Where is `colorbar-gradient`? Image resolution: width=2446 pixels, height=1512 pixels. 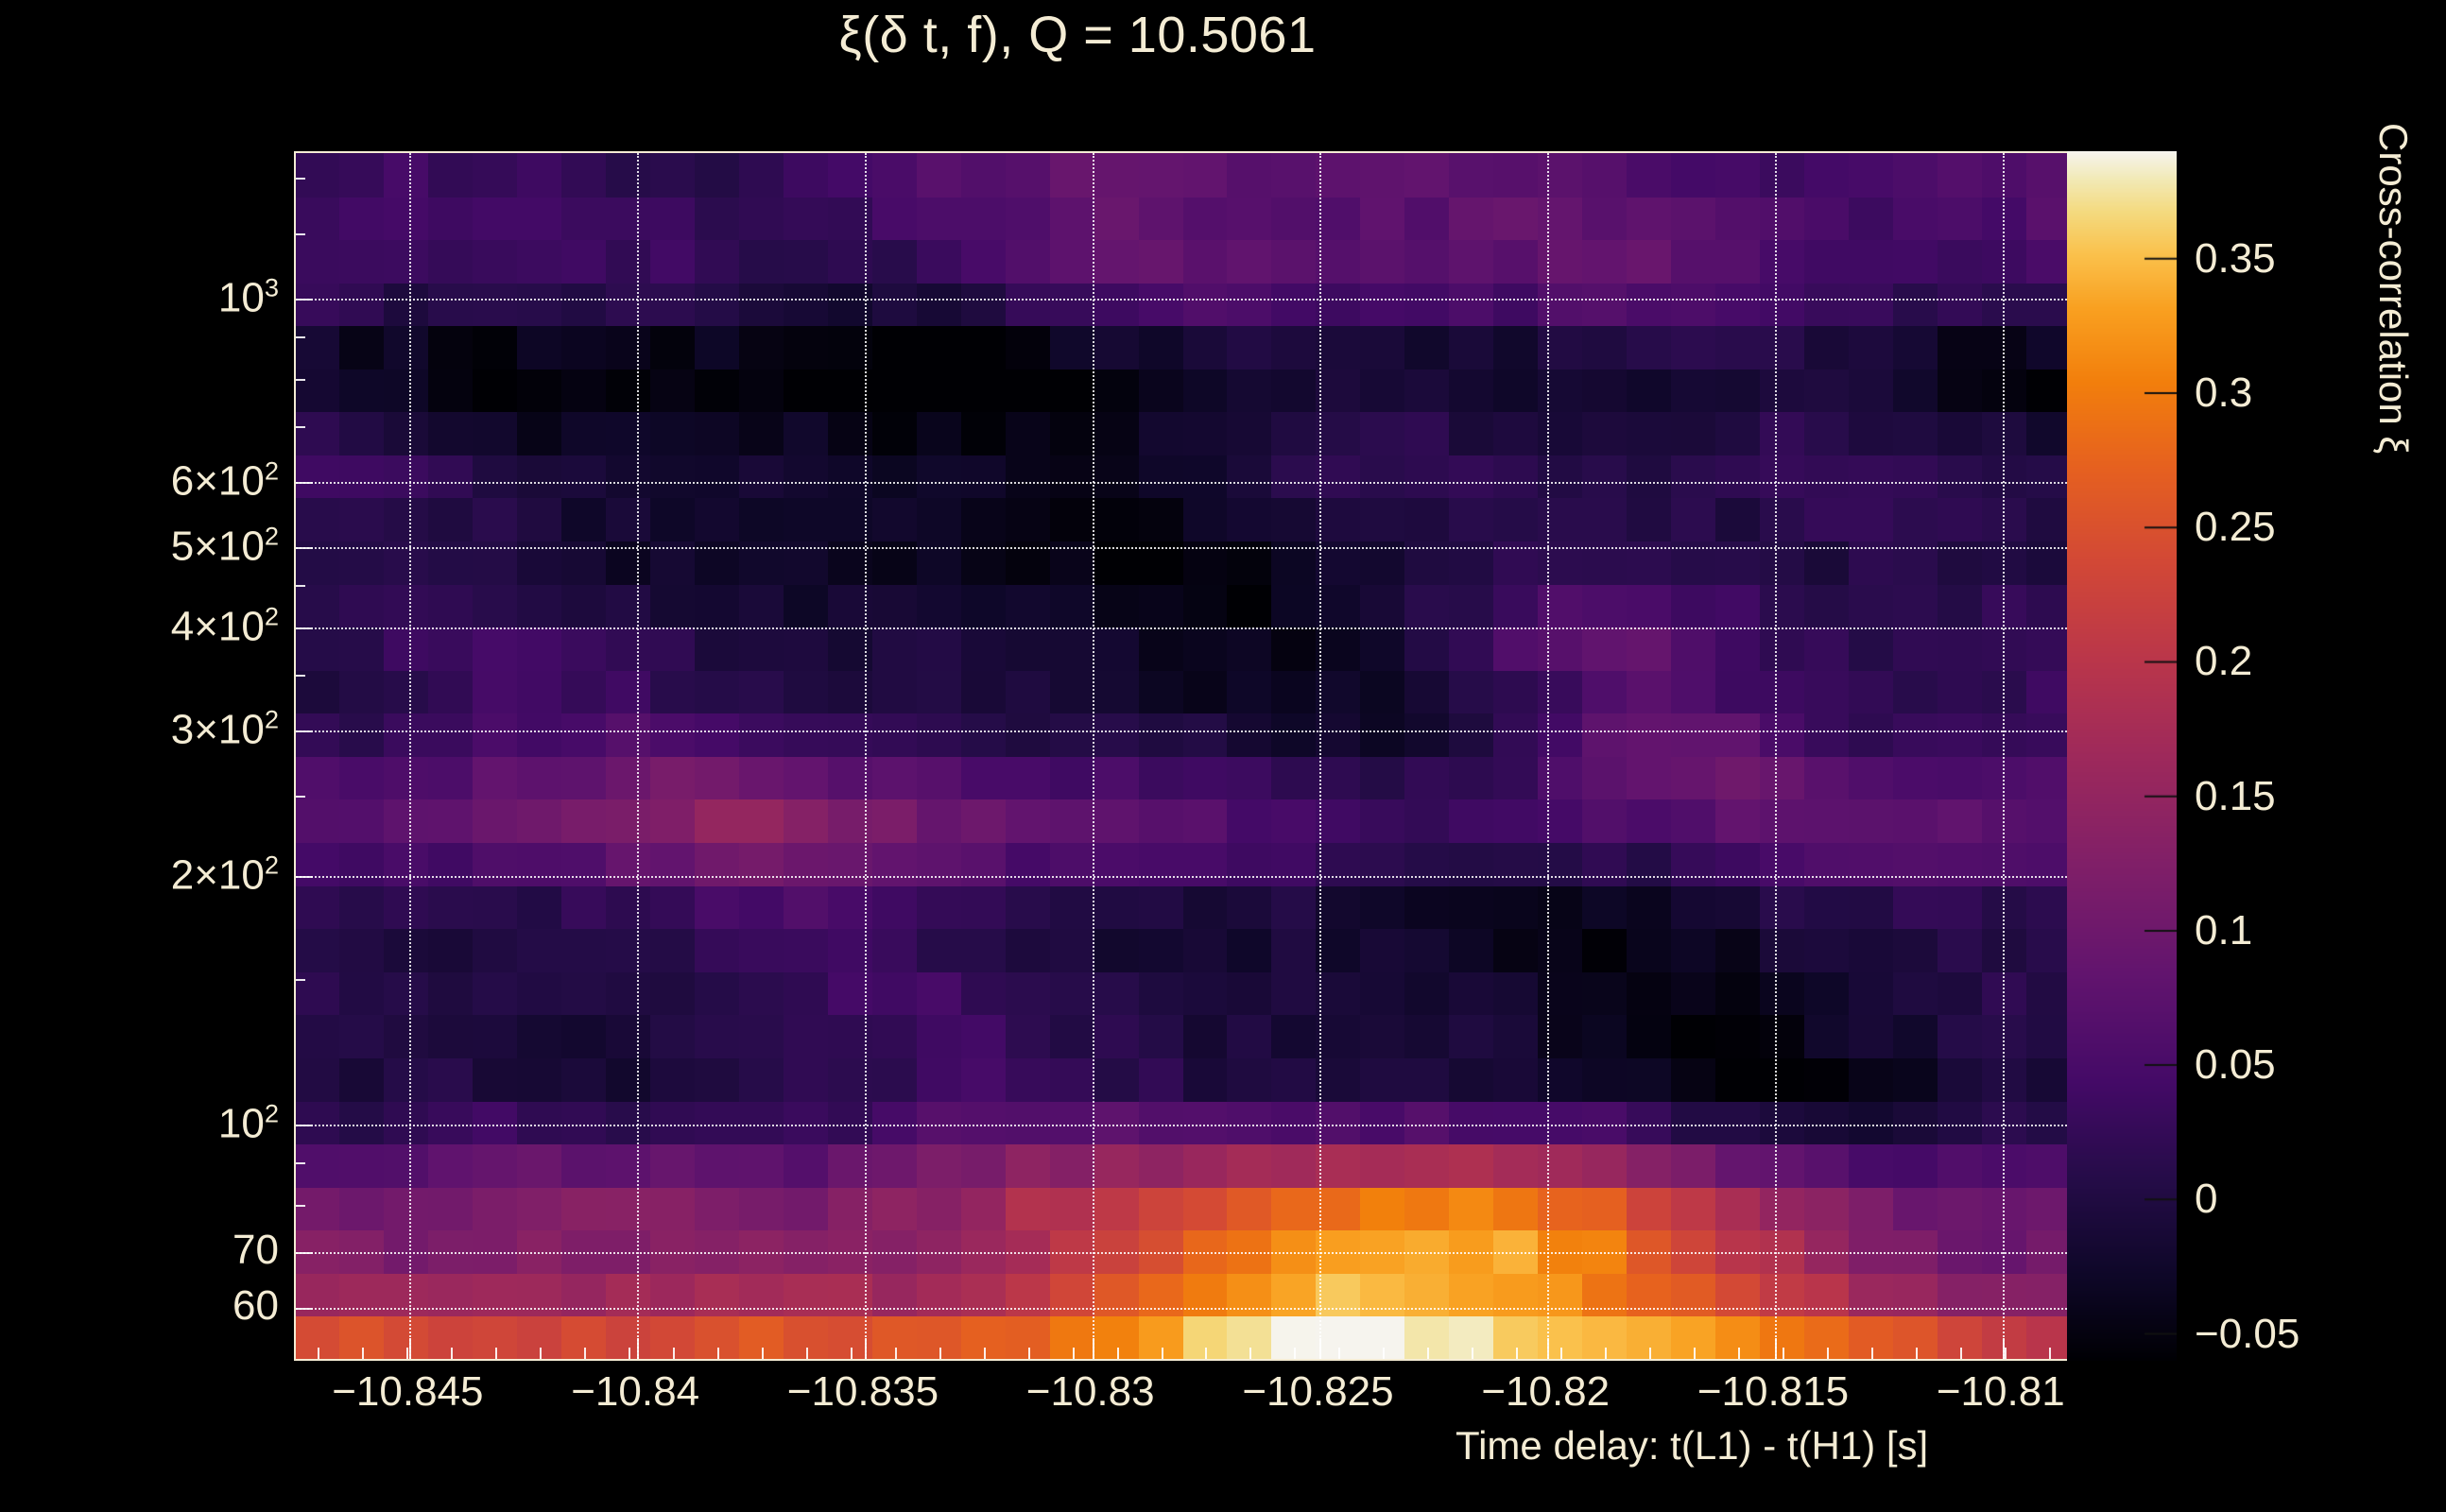 colorbar-gradient is located at coordinates (2122, 756).